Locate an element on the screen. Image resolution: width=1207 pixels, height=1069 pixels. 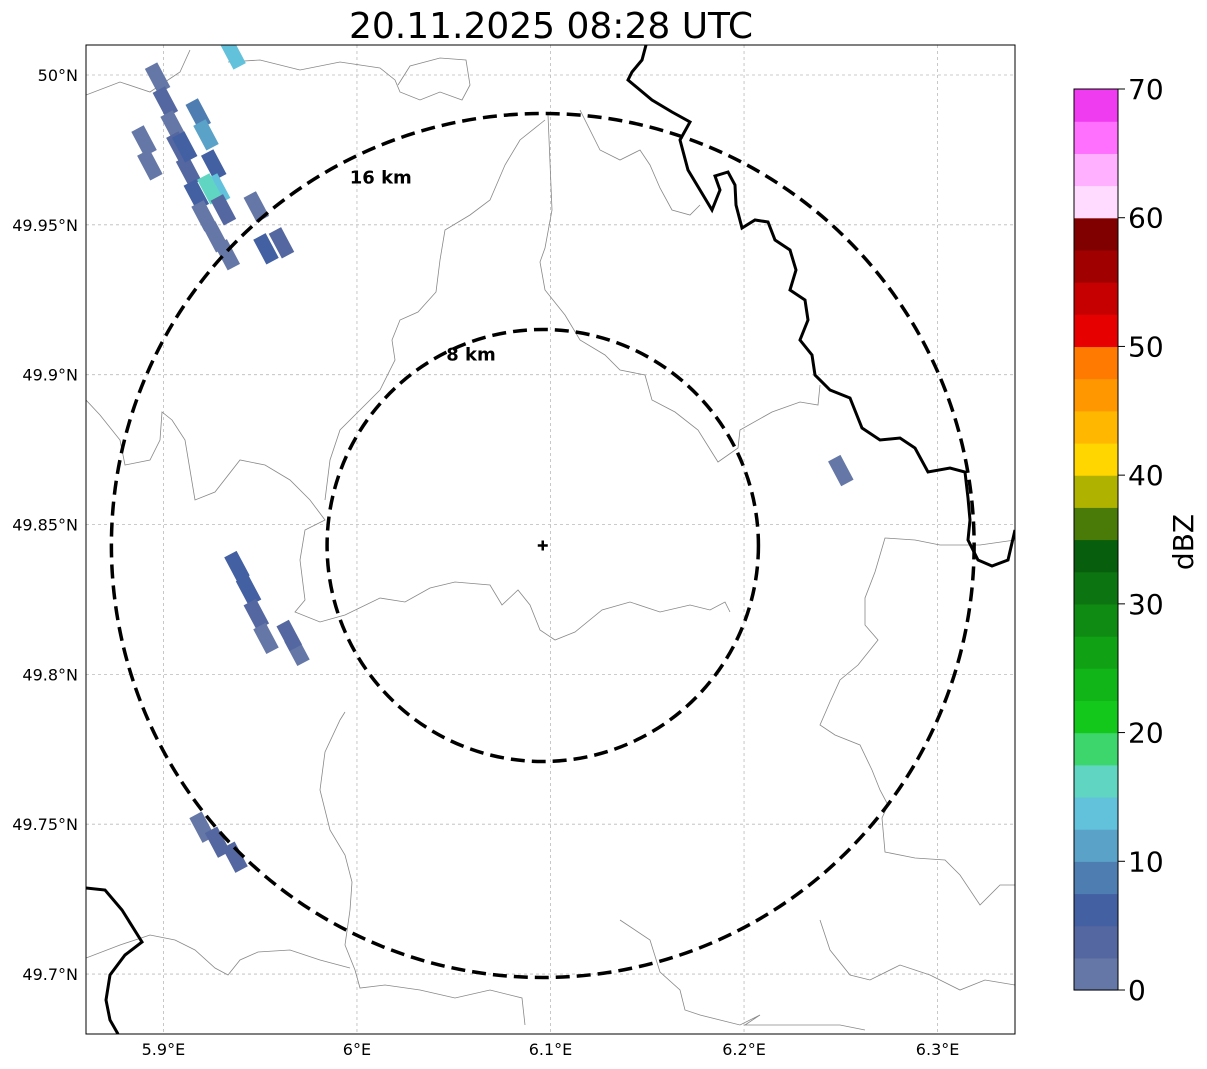
lat-tick-label: 49.75°N is located at coordinates (45, 824).